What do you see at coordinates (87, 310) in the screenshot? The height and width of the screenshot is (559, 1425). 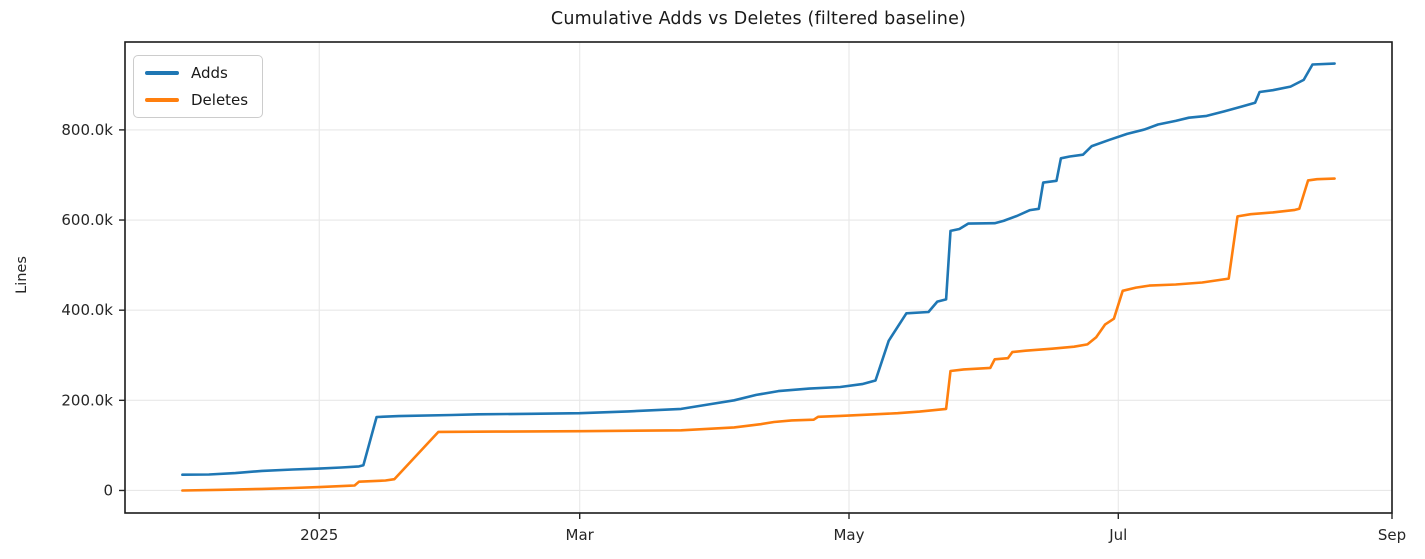 I see `y-tick-label: 400.0k` at bounding box center [87, 310].